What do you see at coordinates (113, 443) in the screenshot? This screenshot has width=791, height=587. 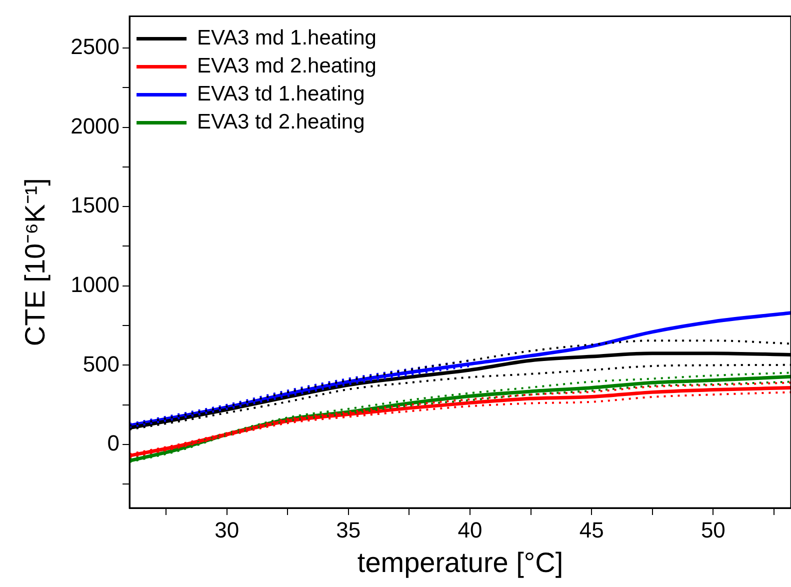 I see `y-tick-label: 0` at bounding box center [113, 443].